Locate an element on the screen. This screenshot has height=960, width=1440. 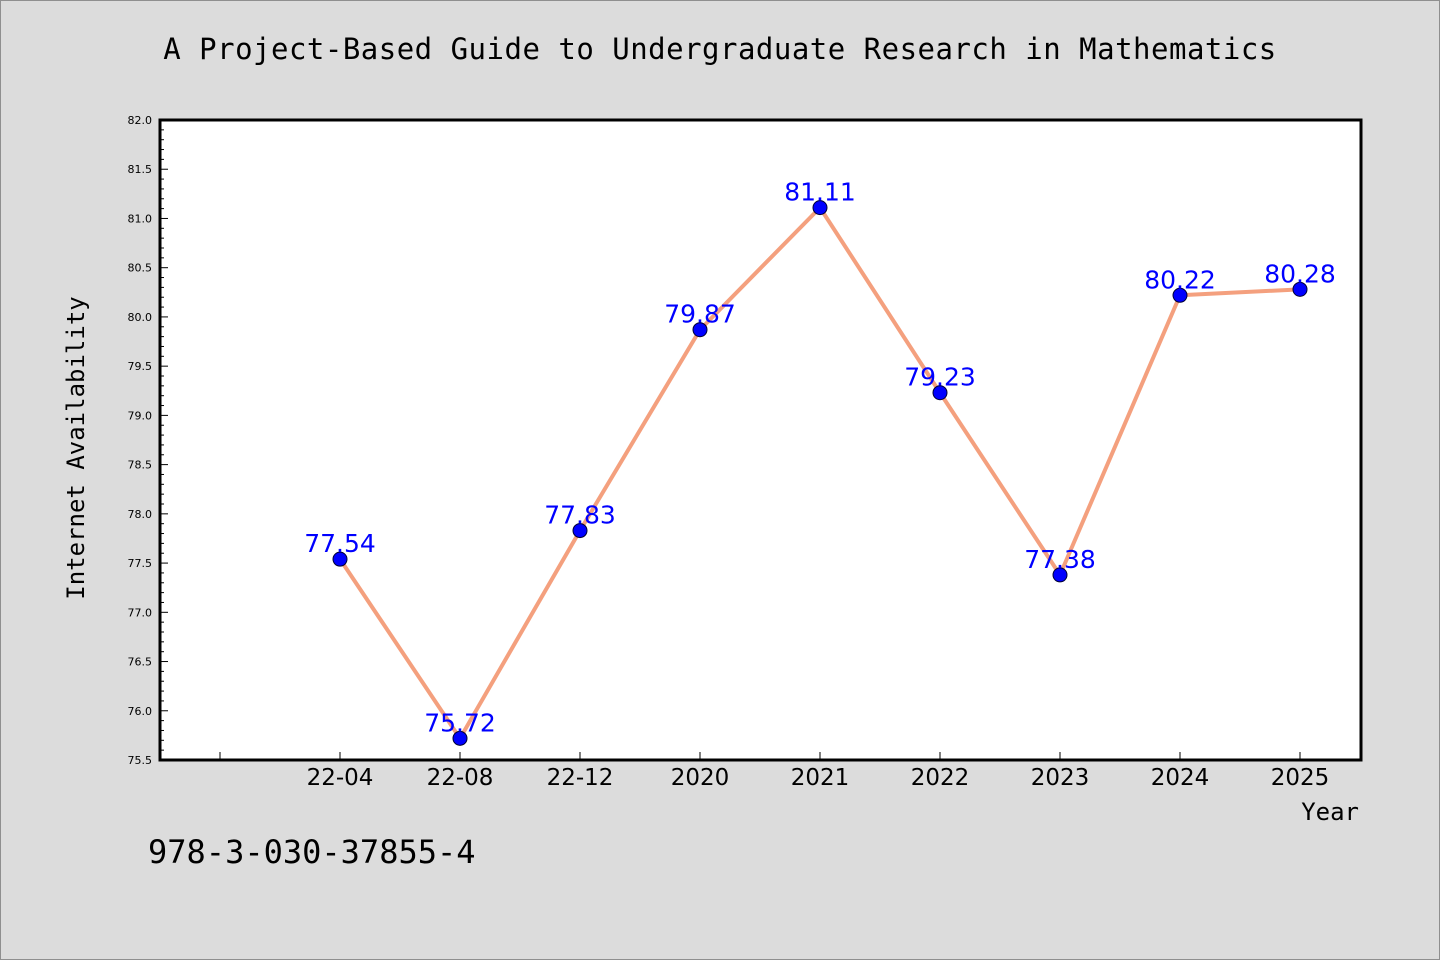
x-tick-label: 22-12 is located at coordinates (580, 778).